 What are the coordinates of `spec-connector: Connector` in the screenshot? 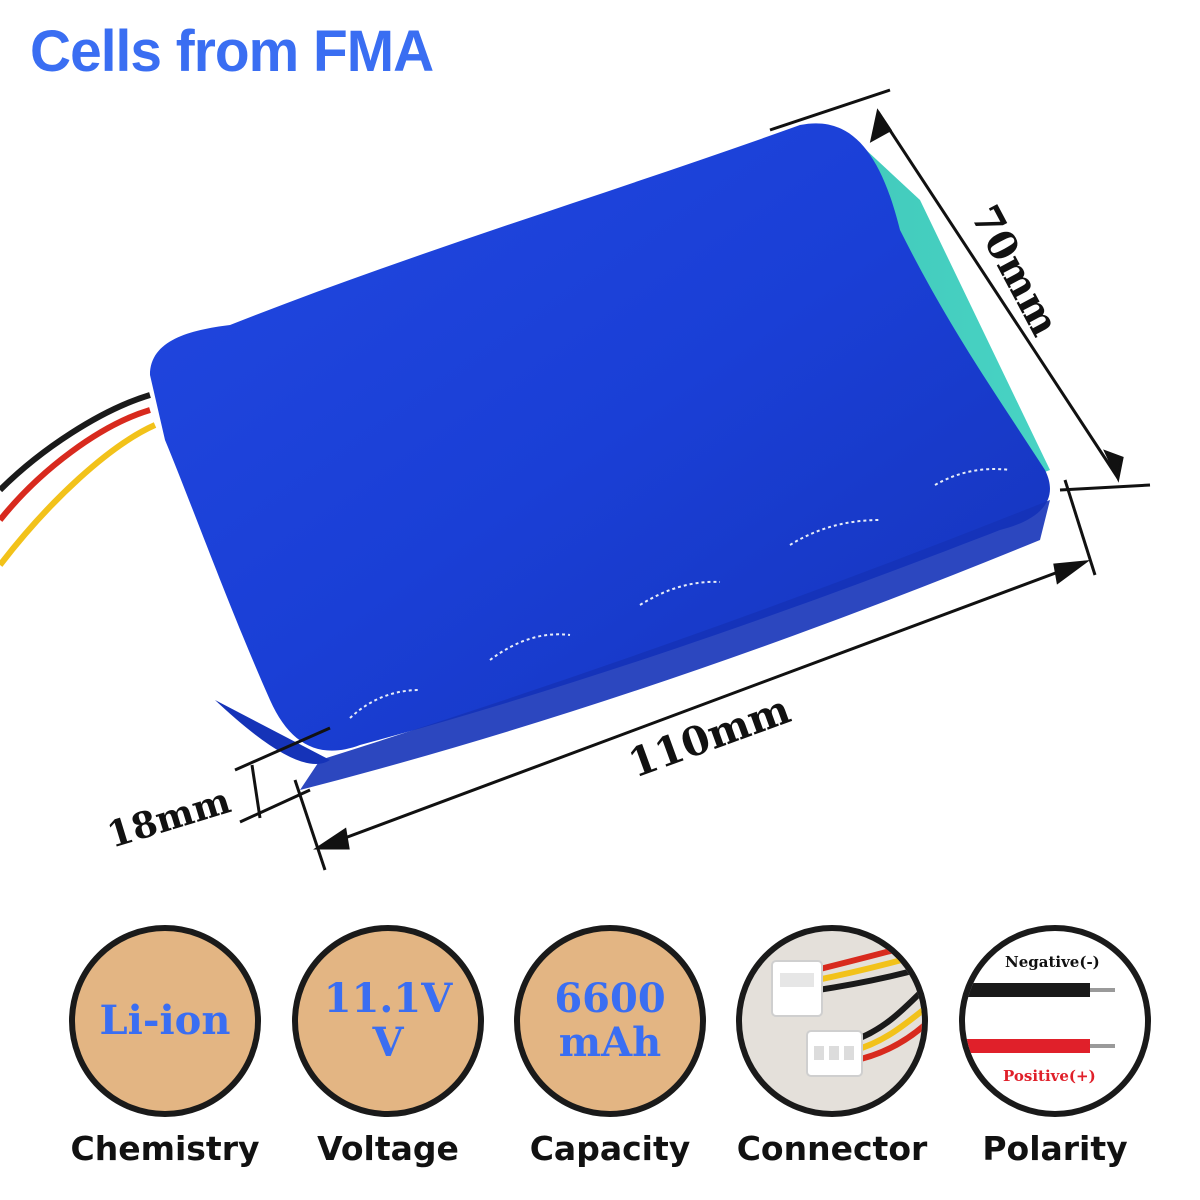 It's located at (832, 1046).